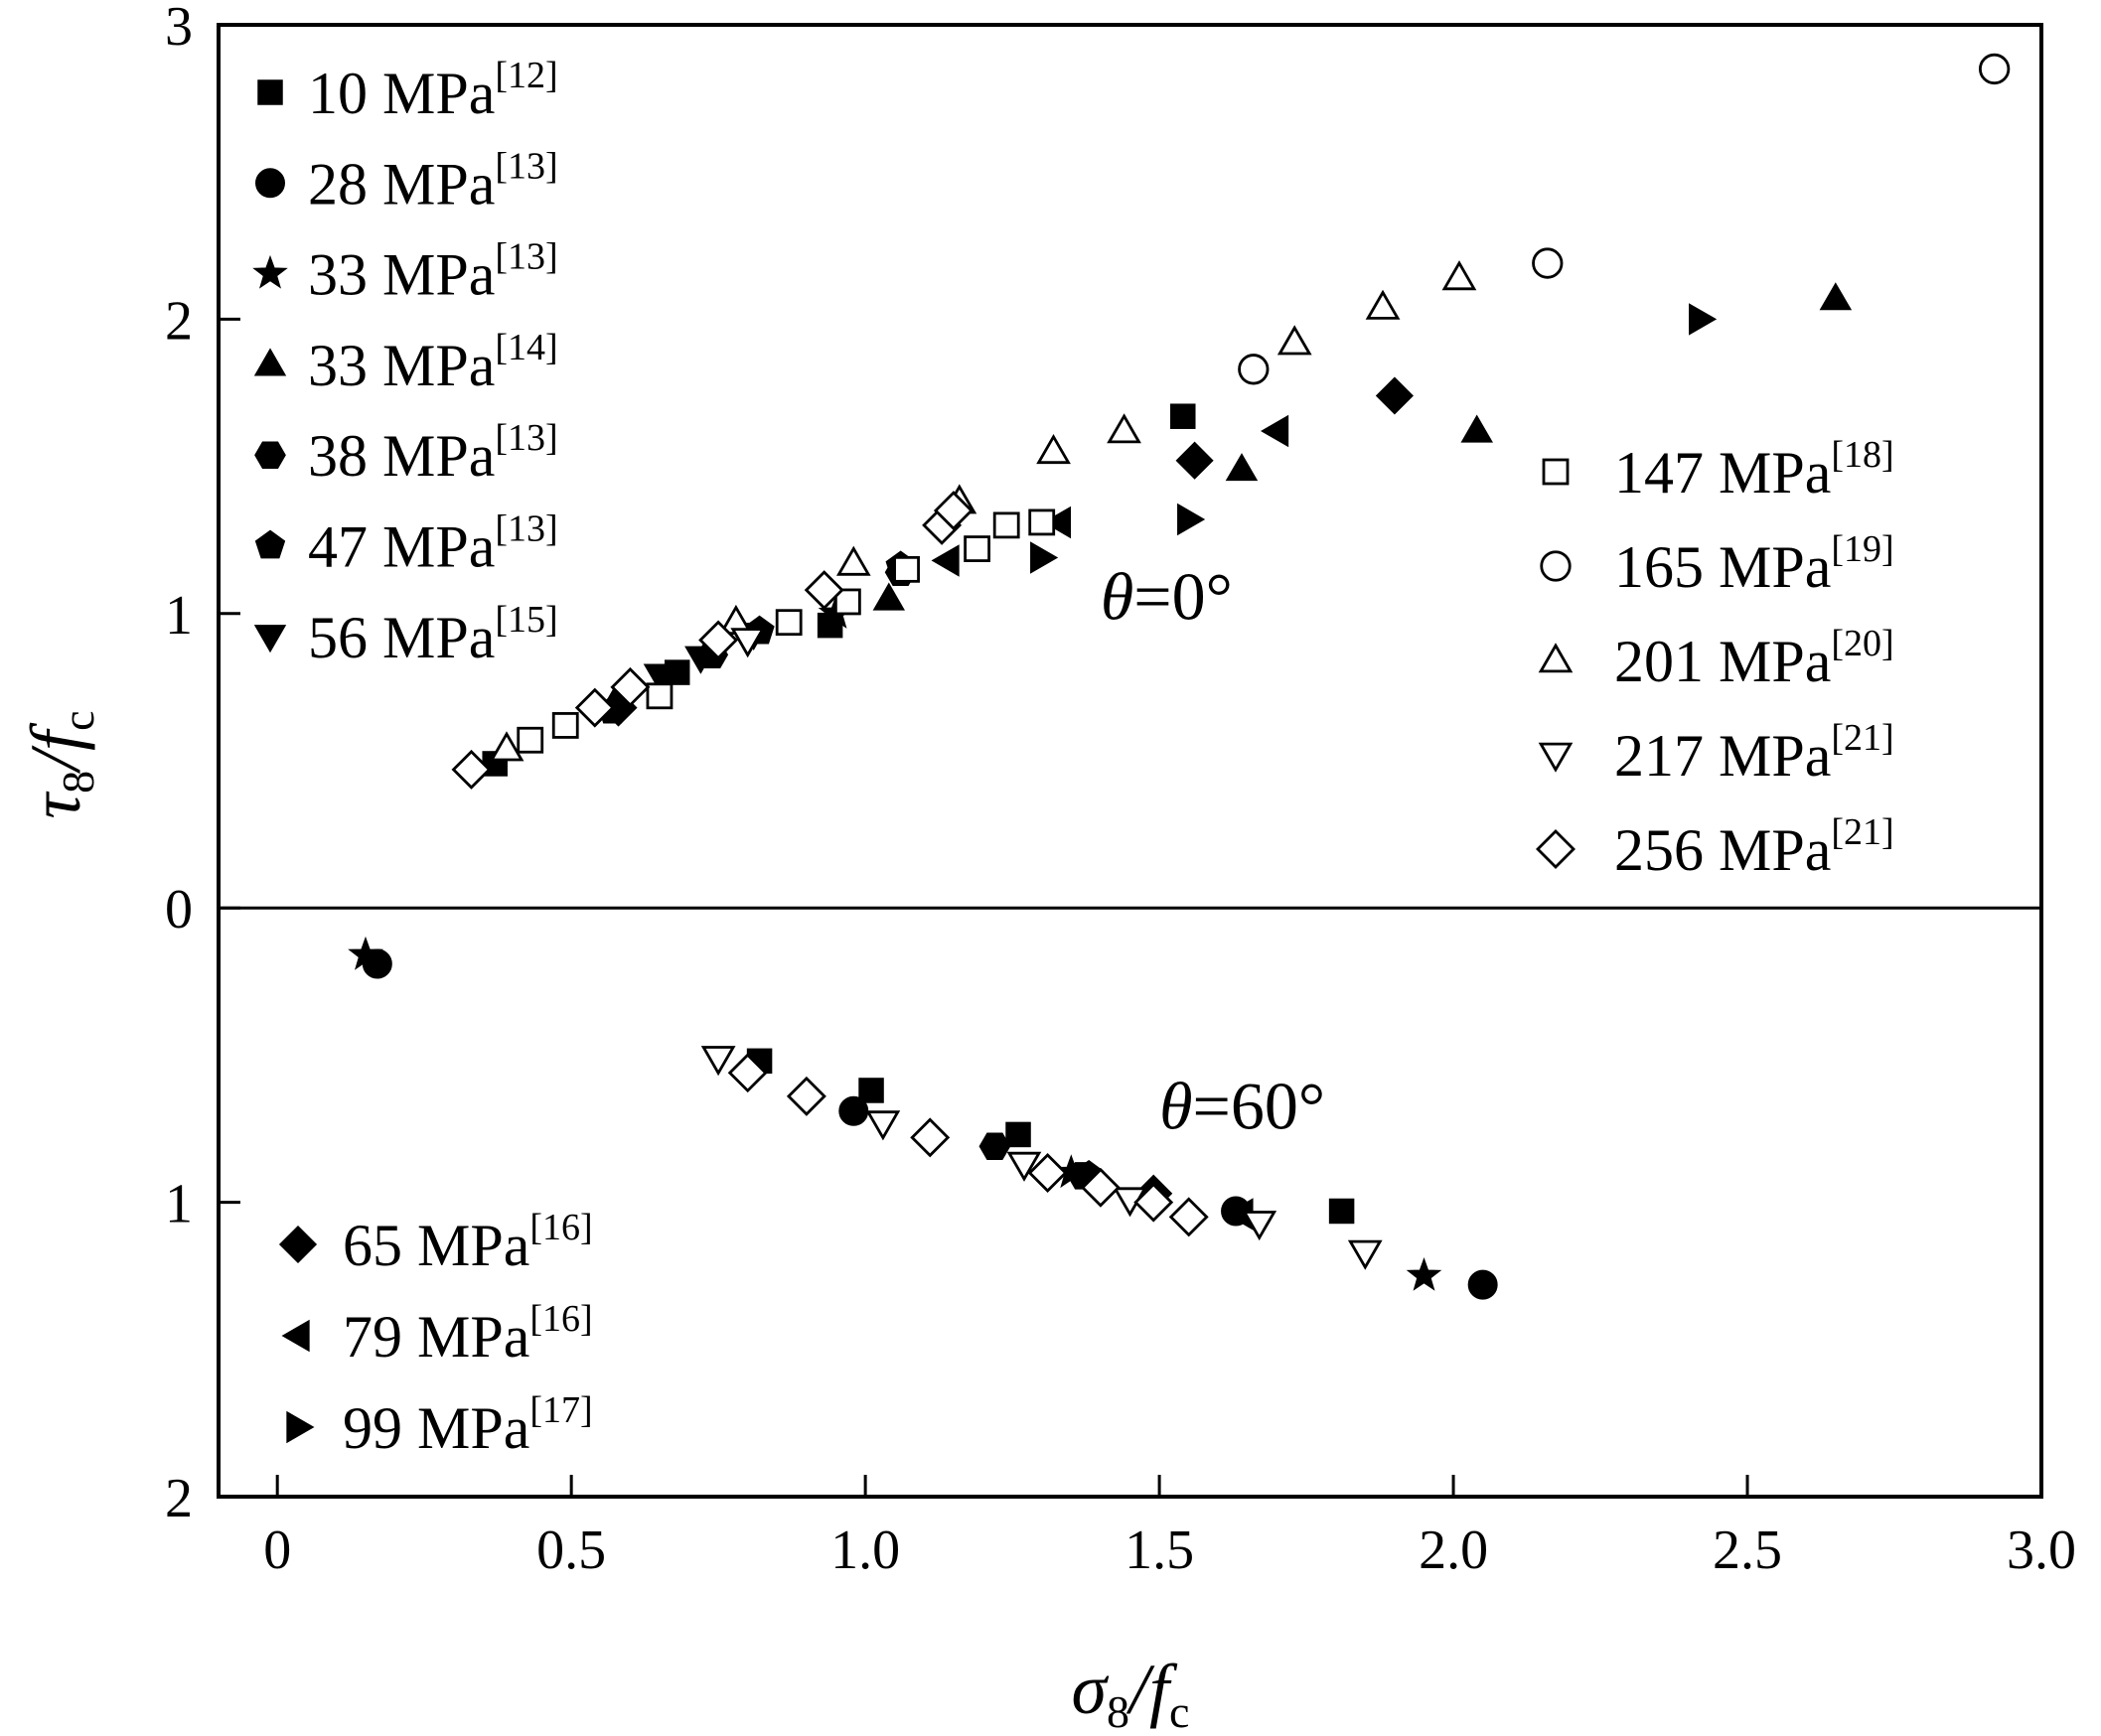 This screenshot has height=1736, width=2101. Describe the element at coordinates (1117, 597) in the screenshot. I see `annotation-greek: θ` at that location.